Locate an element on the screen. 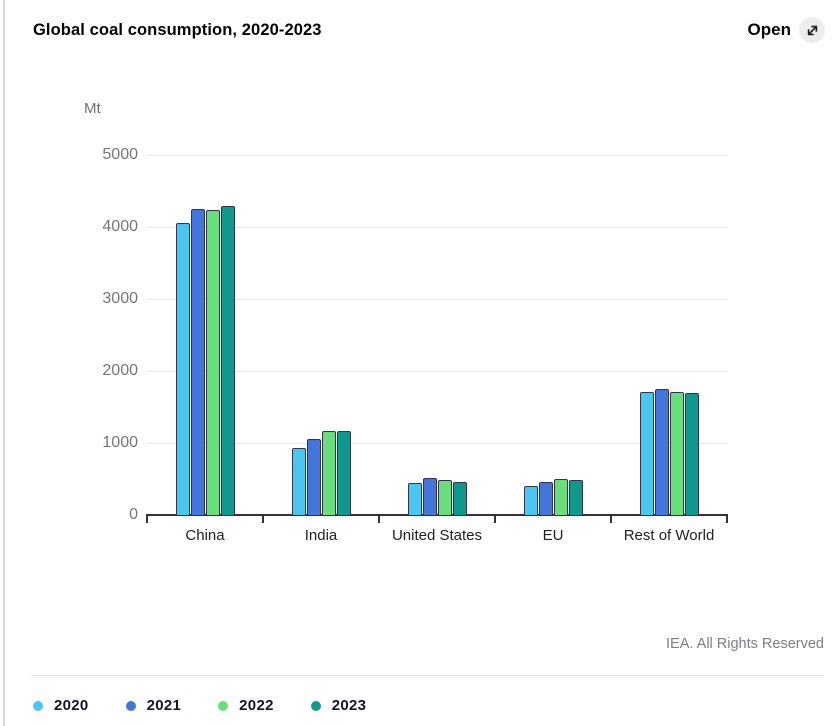 The height and width of the screenshot is (726, 837). y-axis-tick-label: 2000 is located at coordinates (120, 370).